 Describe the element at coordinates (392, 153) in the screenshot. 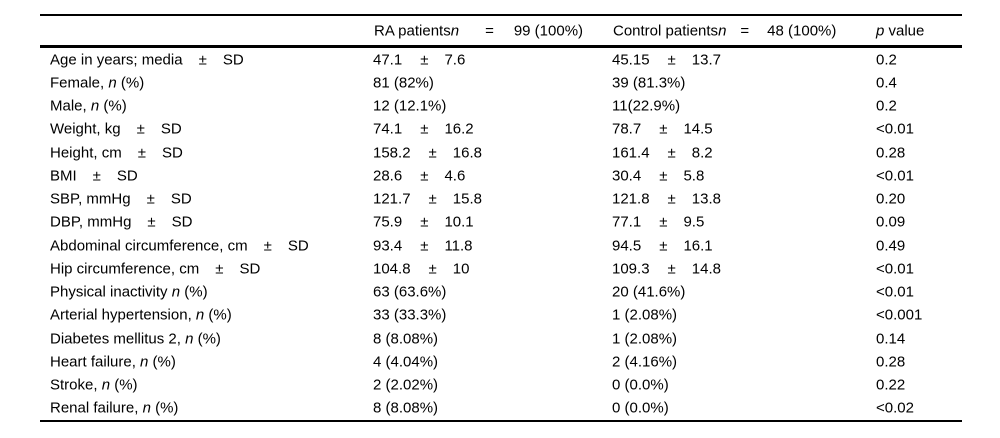

I see `text-part: 158.2` at that location.